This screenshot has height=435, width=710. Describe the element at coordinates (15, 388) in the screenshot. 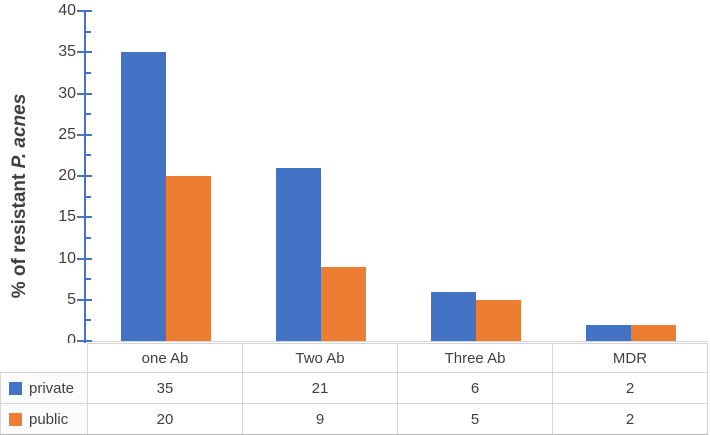

I see `legend-swatch-private` at that location.